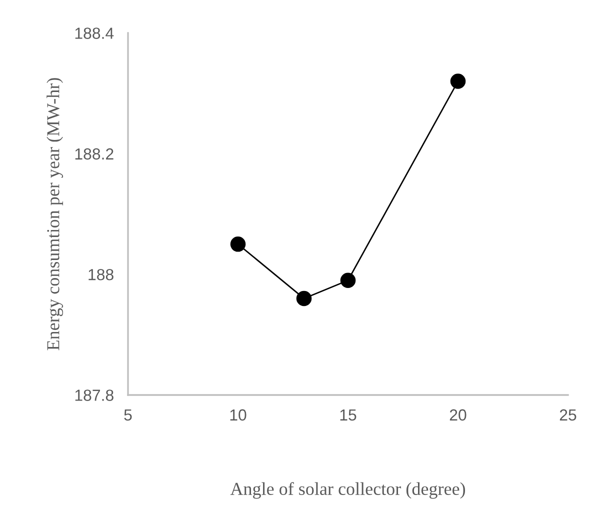  What do you see at coordinates (101, 274) in the screenshot?
I see `y-tick-label: 188` at bounding box center [101, 274].